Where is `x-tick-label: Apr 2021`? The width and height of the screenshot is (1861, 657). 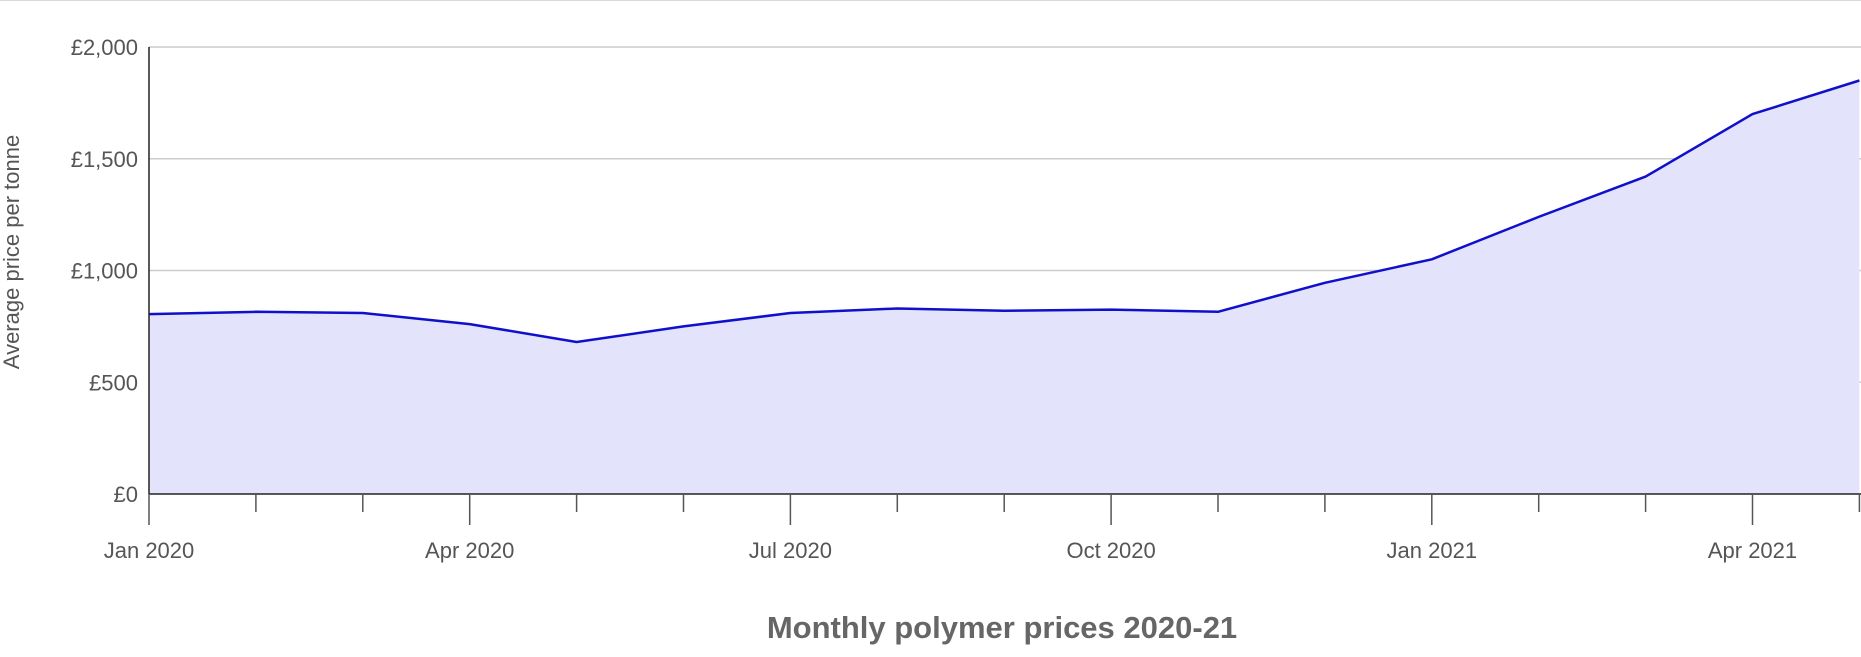
x-tick-label: Apr 2021 is located at coordinates (1752, 550).